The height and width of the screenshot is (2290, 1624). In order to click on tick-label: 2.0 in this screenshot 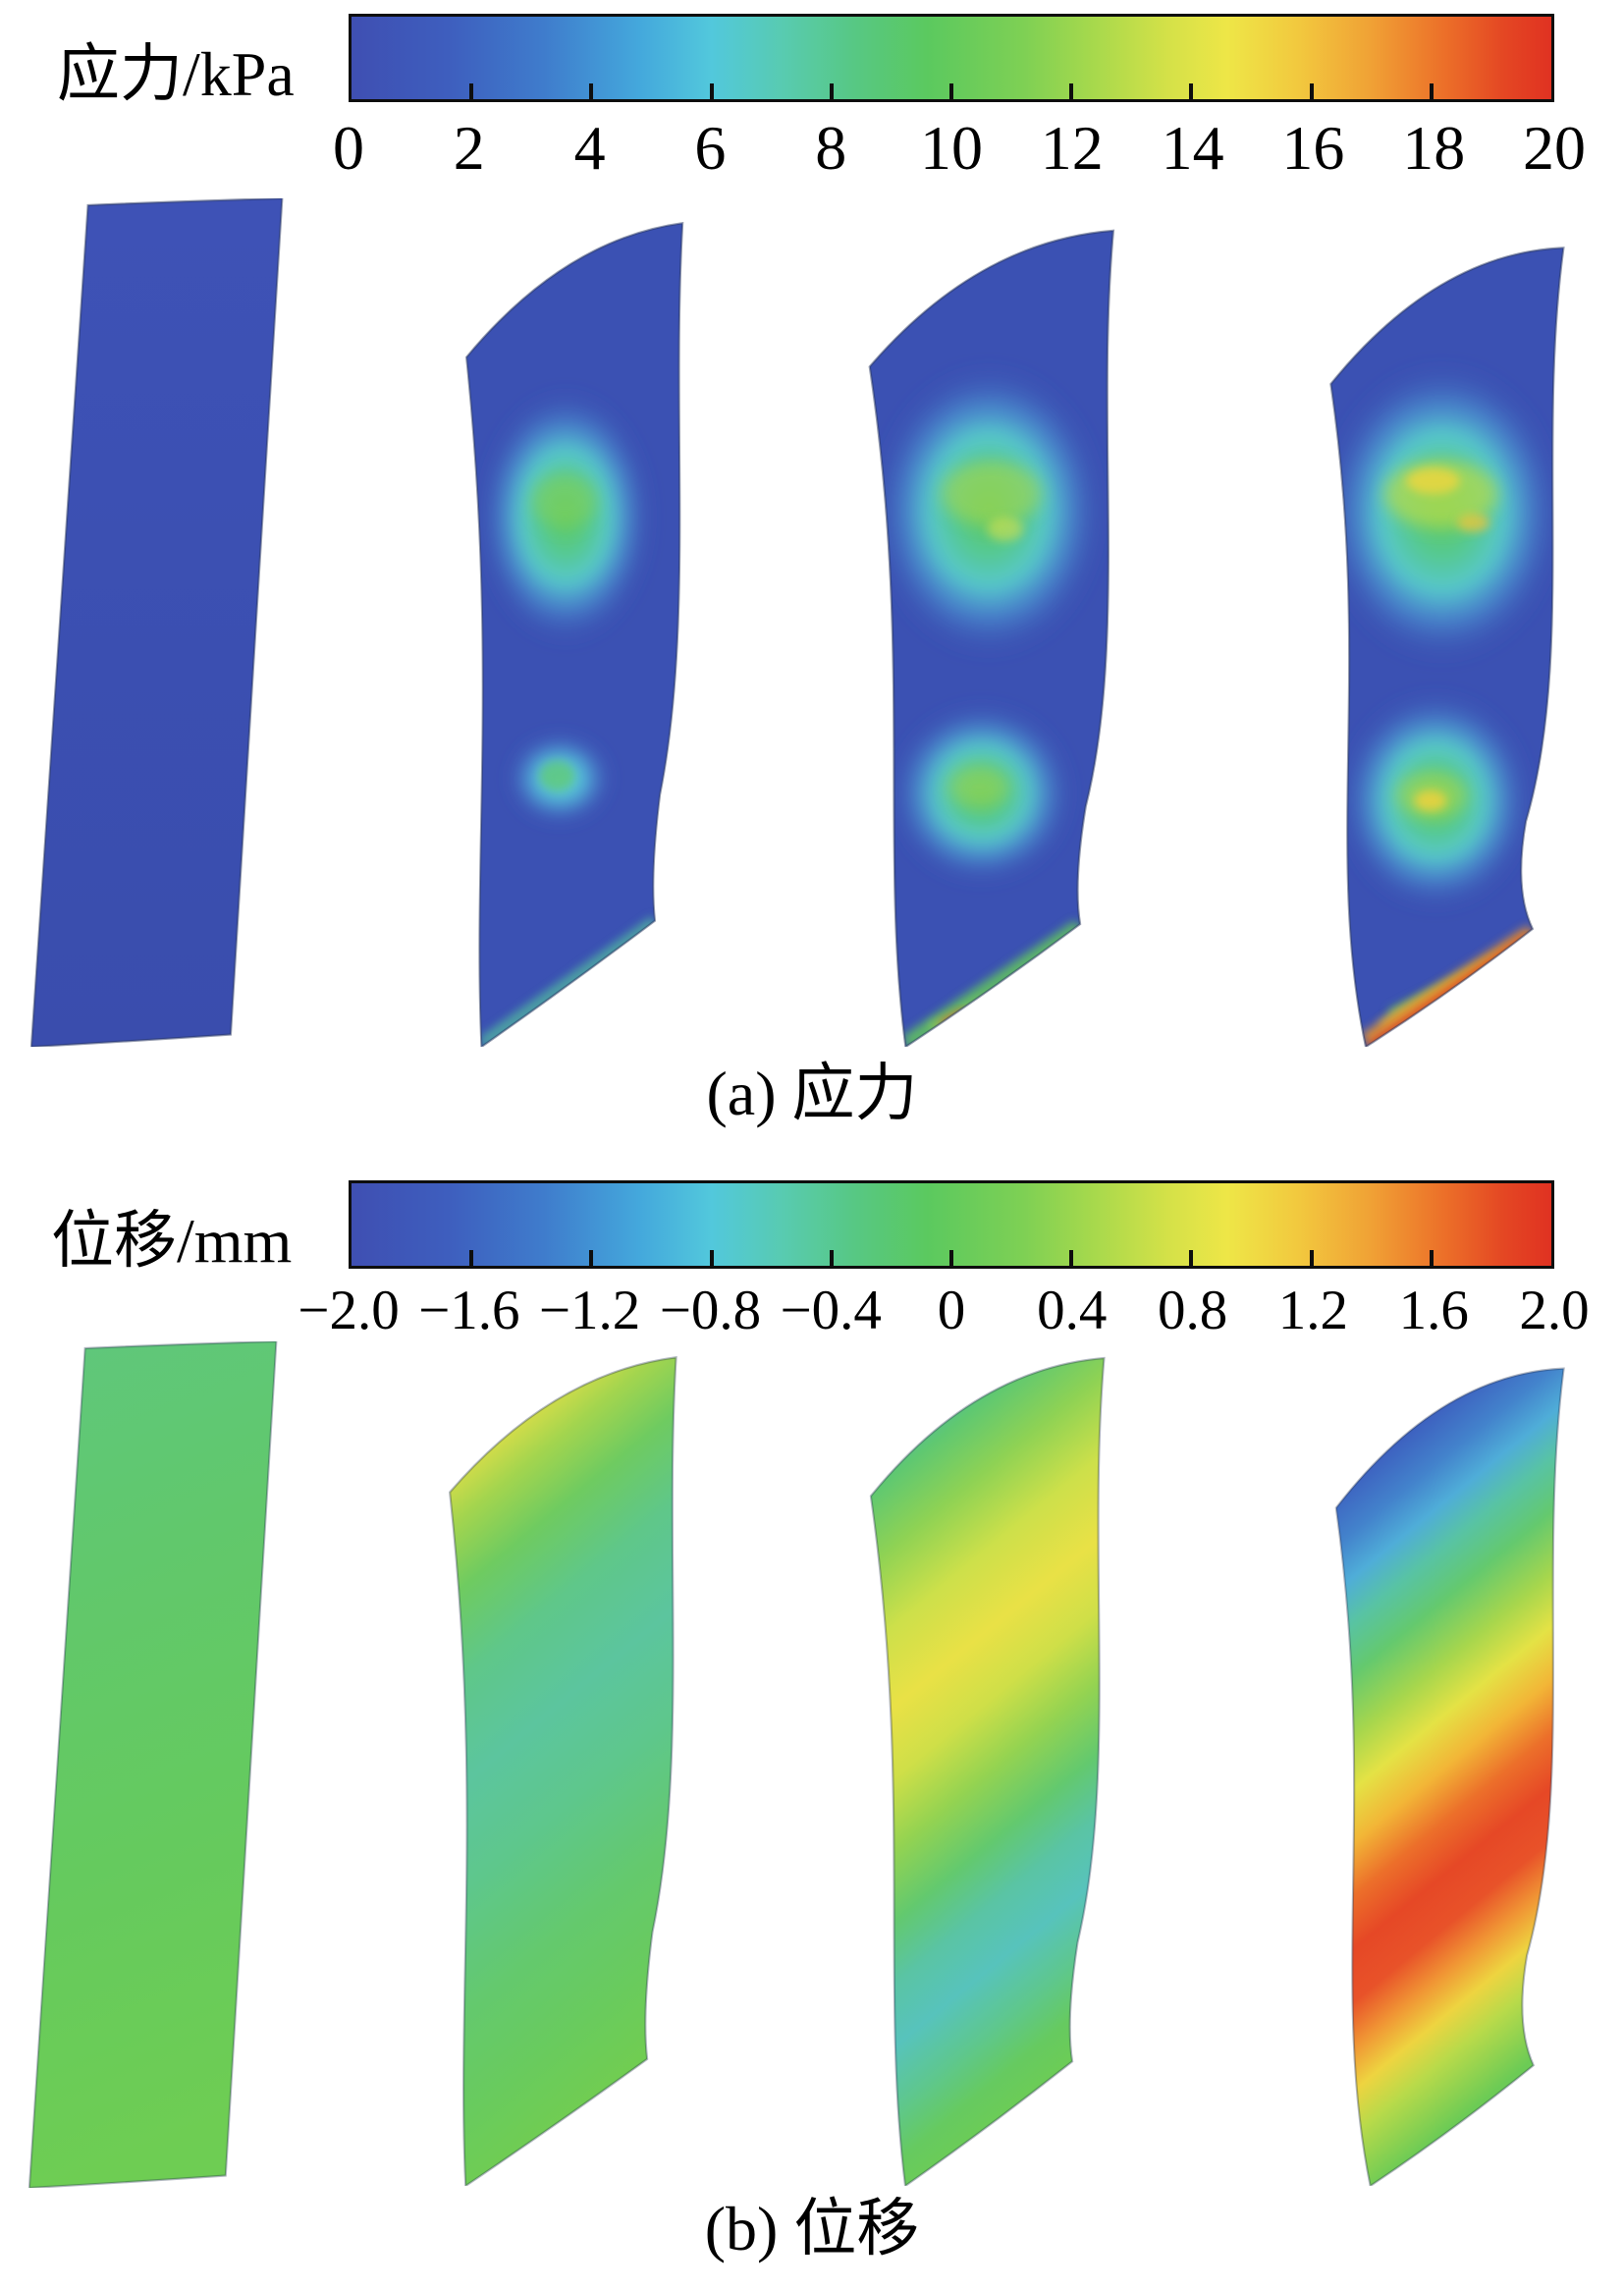, I will do `click(1554, 1310)`.